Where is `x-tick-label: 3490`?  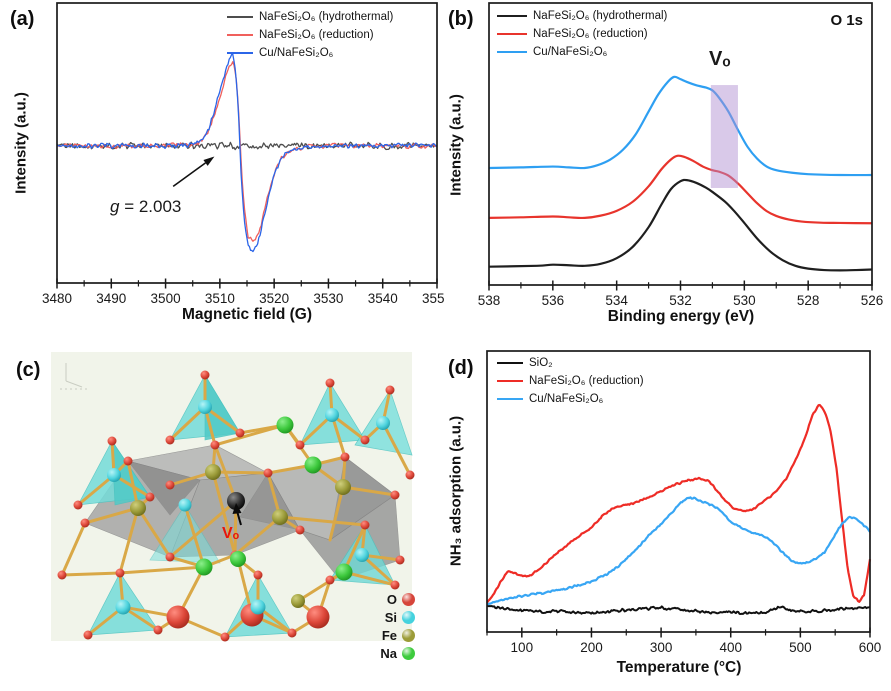 x-tick-label: 3490 is located at coordinates (111, 298).